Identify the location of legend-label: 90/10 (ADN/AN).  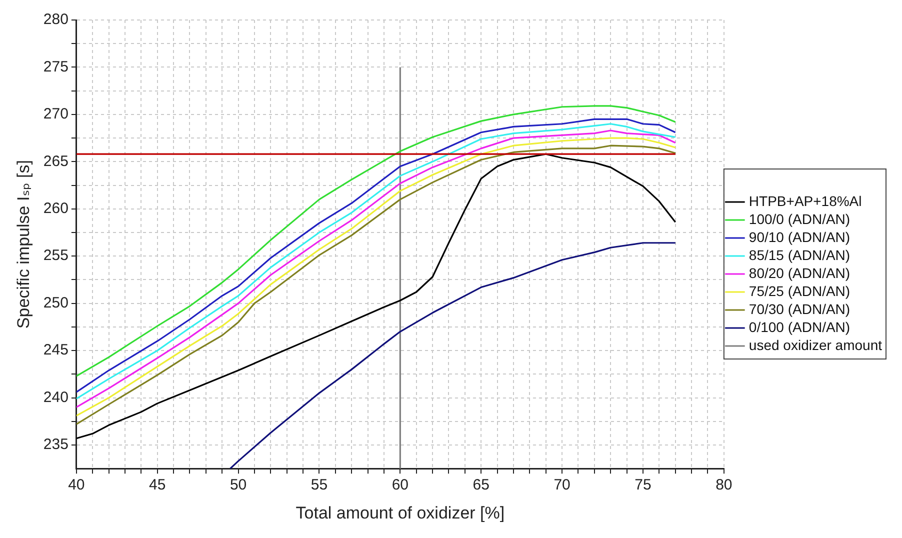
(799, 236).